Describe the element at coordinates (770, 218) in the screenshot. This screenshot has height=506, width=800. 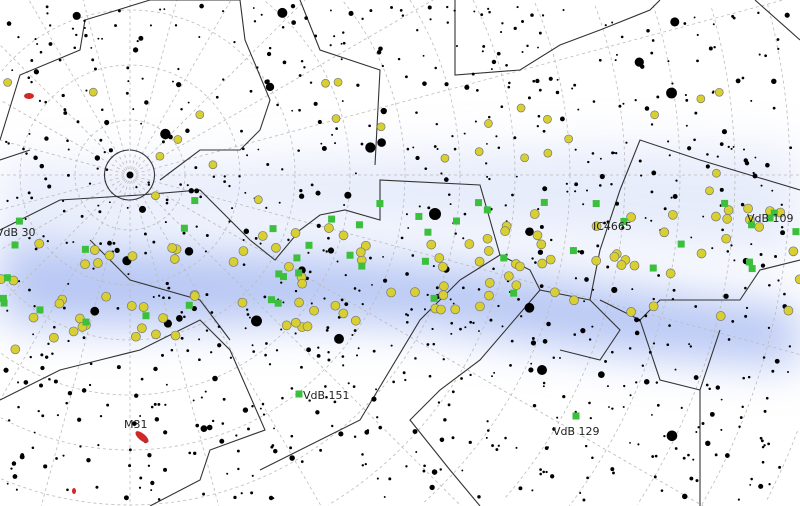
I see `label-vdb-109: VdB 109` at that location.